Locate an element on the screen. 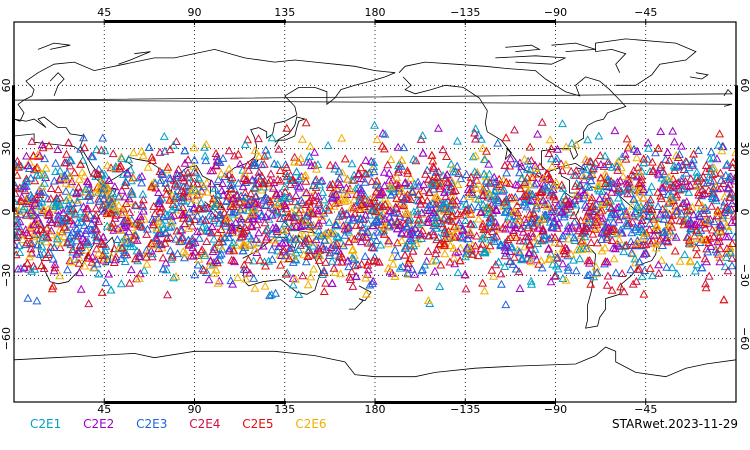 The width and height of the screenshot is (750, 450). right-lat-label: 30 is located at coordinates (744, 149).